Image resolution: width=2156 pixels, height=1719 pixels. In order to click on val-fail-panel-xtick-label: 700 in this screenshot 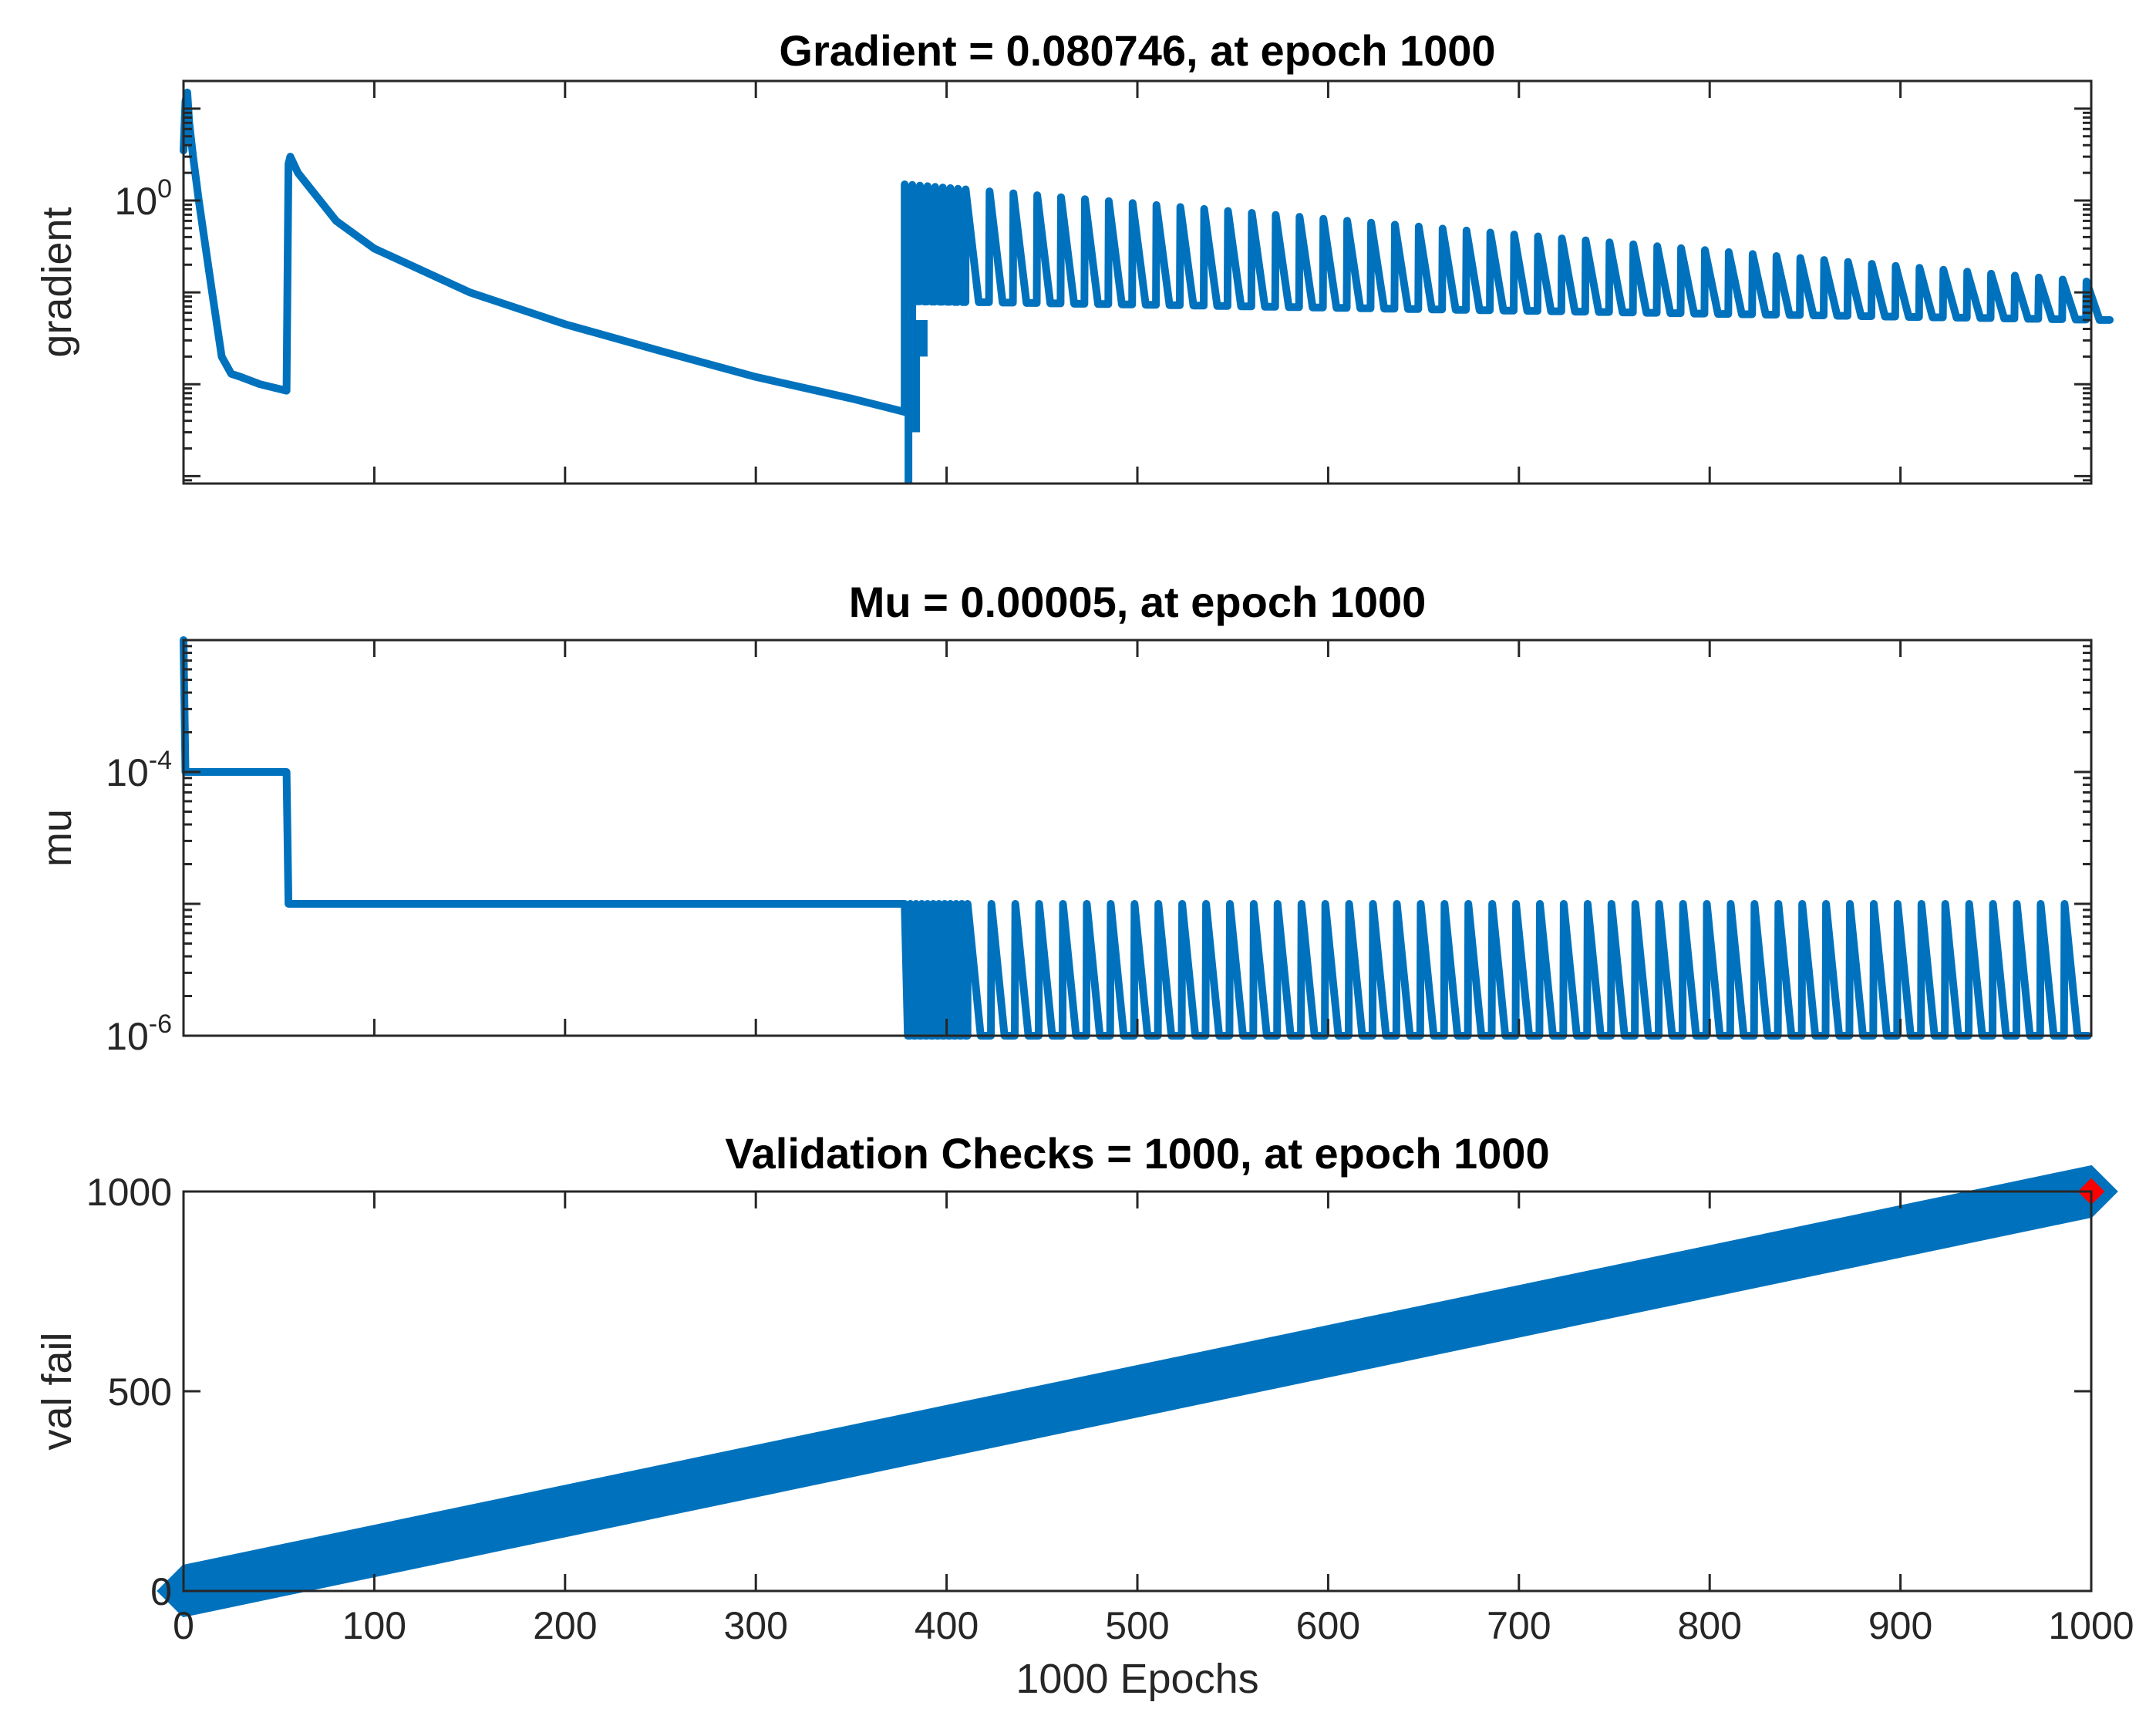, I will do `click(1519, 1626)`.